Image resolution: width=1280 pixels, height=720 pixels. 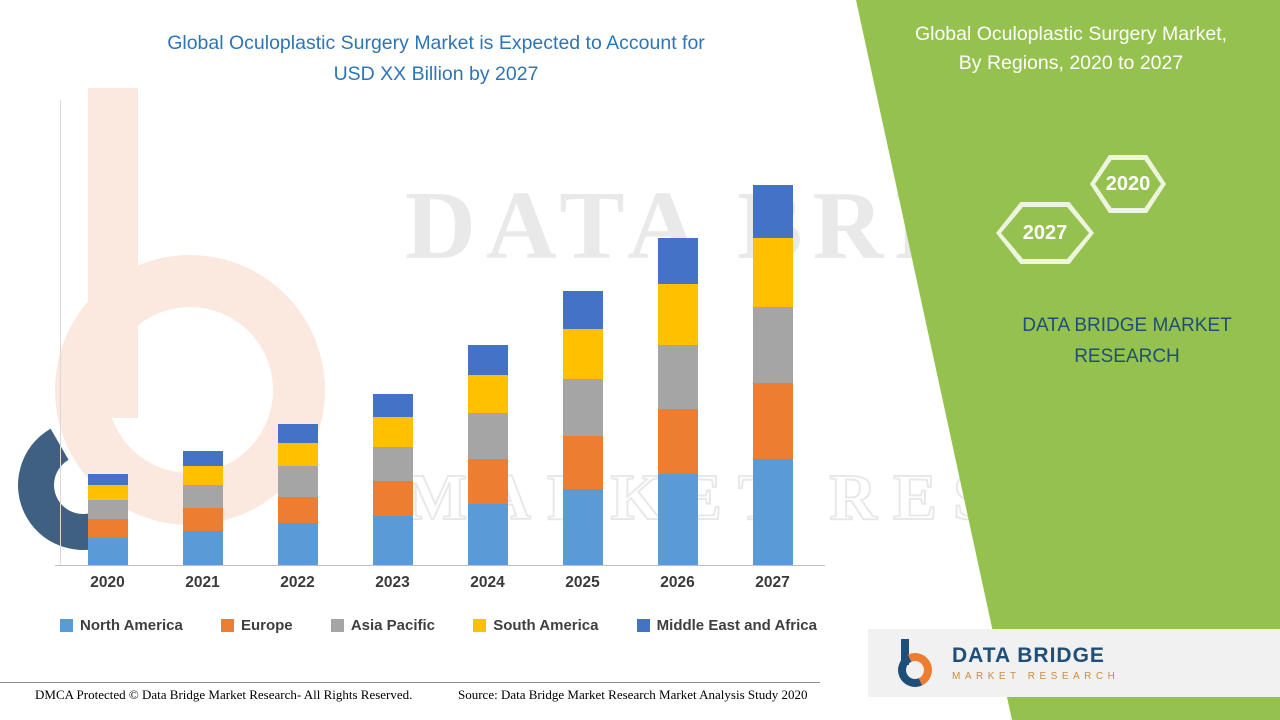 What do you see at coordinates (736, 625) in the screenshot?
I see `legend-label: Middle East and Africa` at bounding box center [736, 625].